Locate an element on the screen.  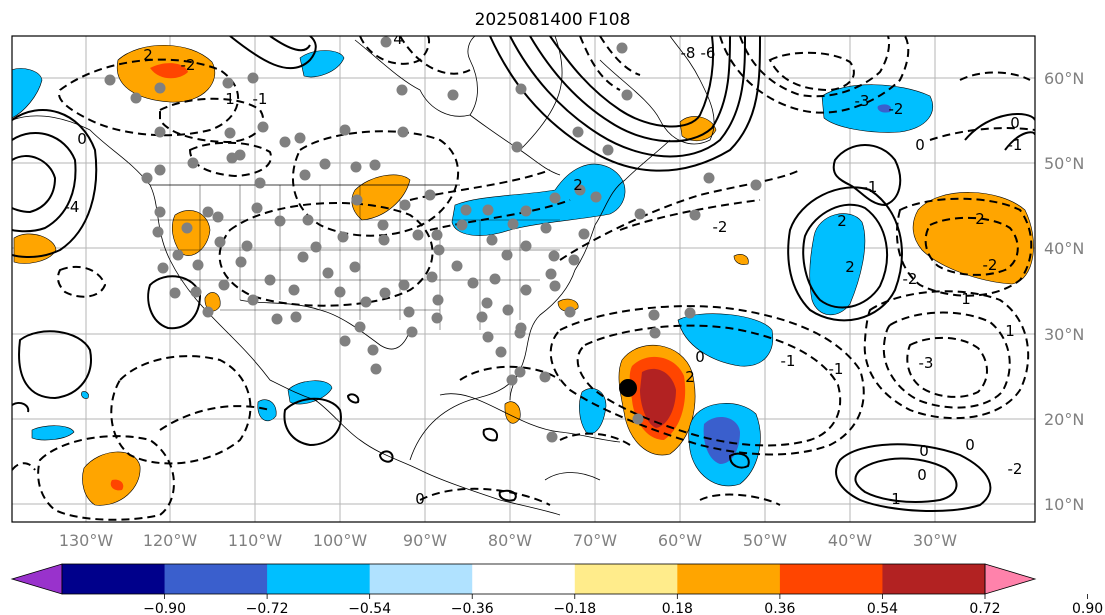
contour-label: -1 is located at coordinates (870, 187).